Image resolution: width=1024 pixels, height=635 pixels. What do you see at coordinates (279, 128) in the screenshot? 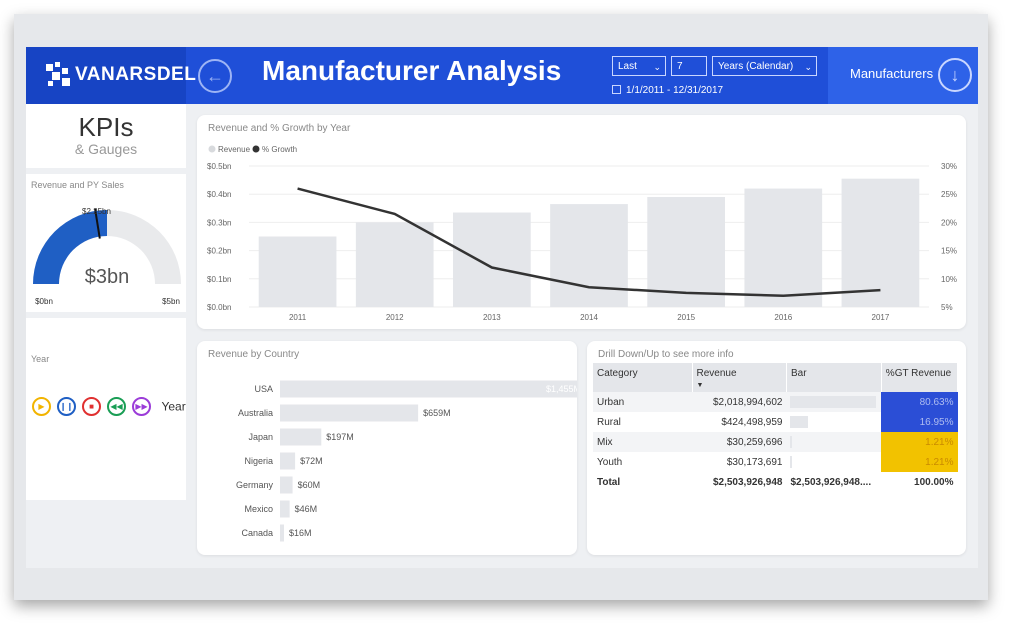
I see `chart-title: Revenue and % Growth by Year` at bounding box center [279, 128].